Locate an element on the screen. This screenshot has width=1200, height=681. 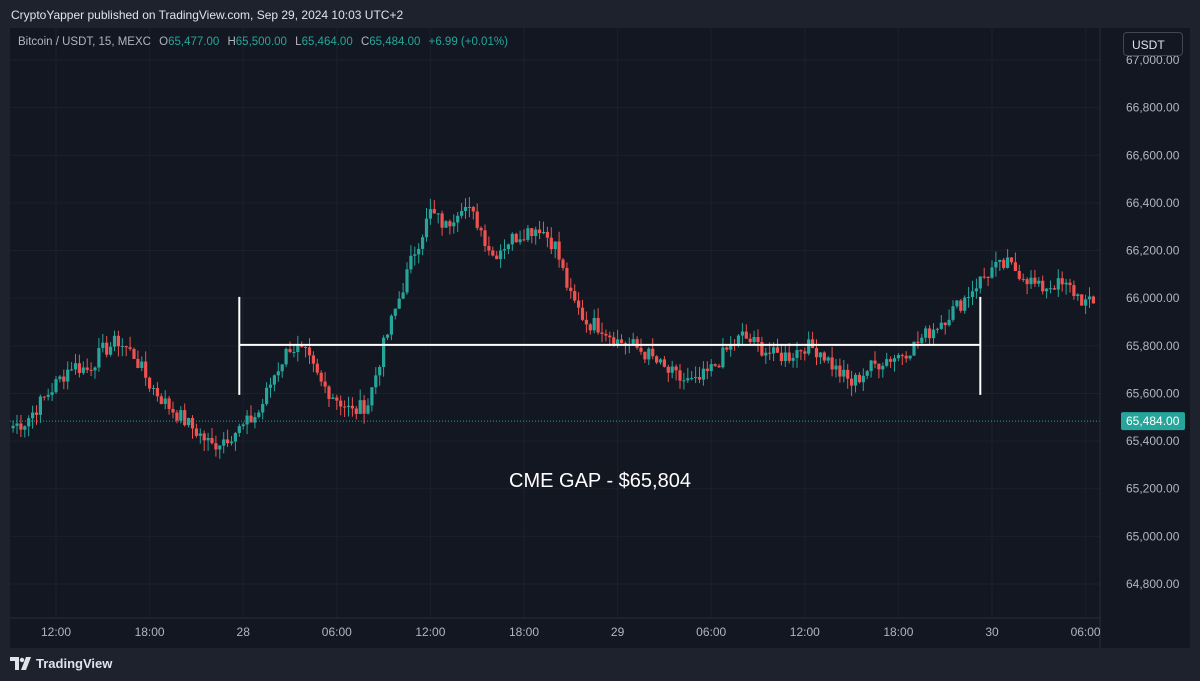
time-tick-label: 18:00 is located at coordinates (898, 632).